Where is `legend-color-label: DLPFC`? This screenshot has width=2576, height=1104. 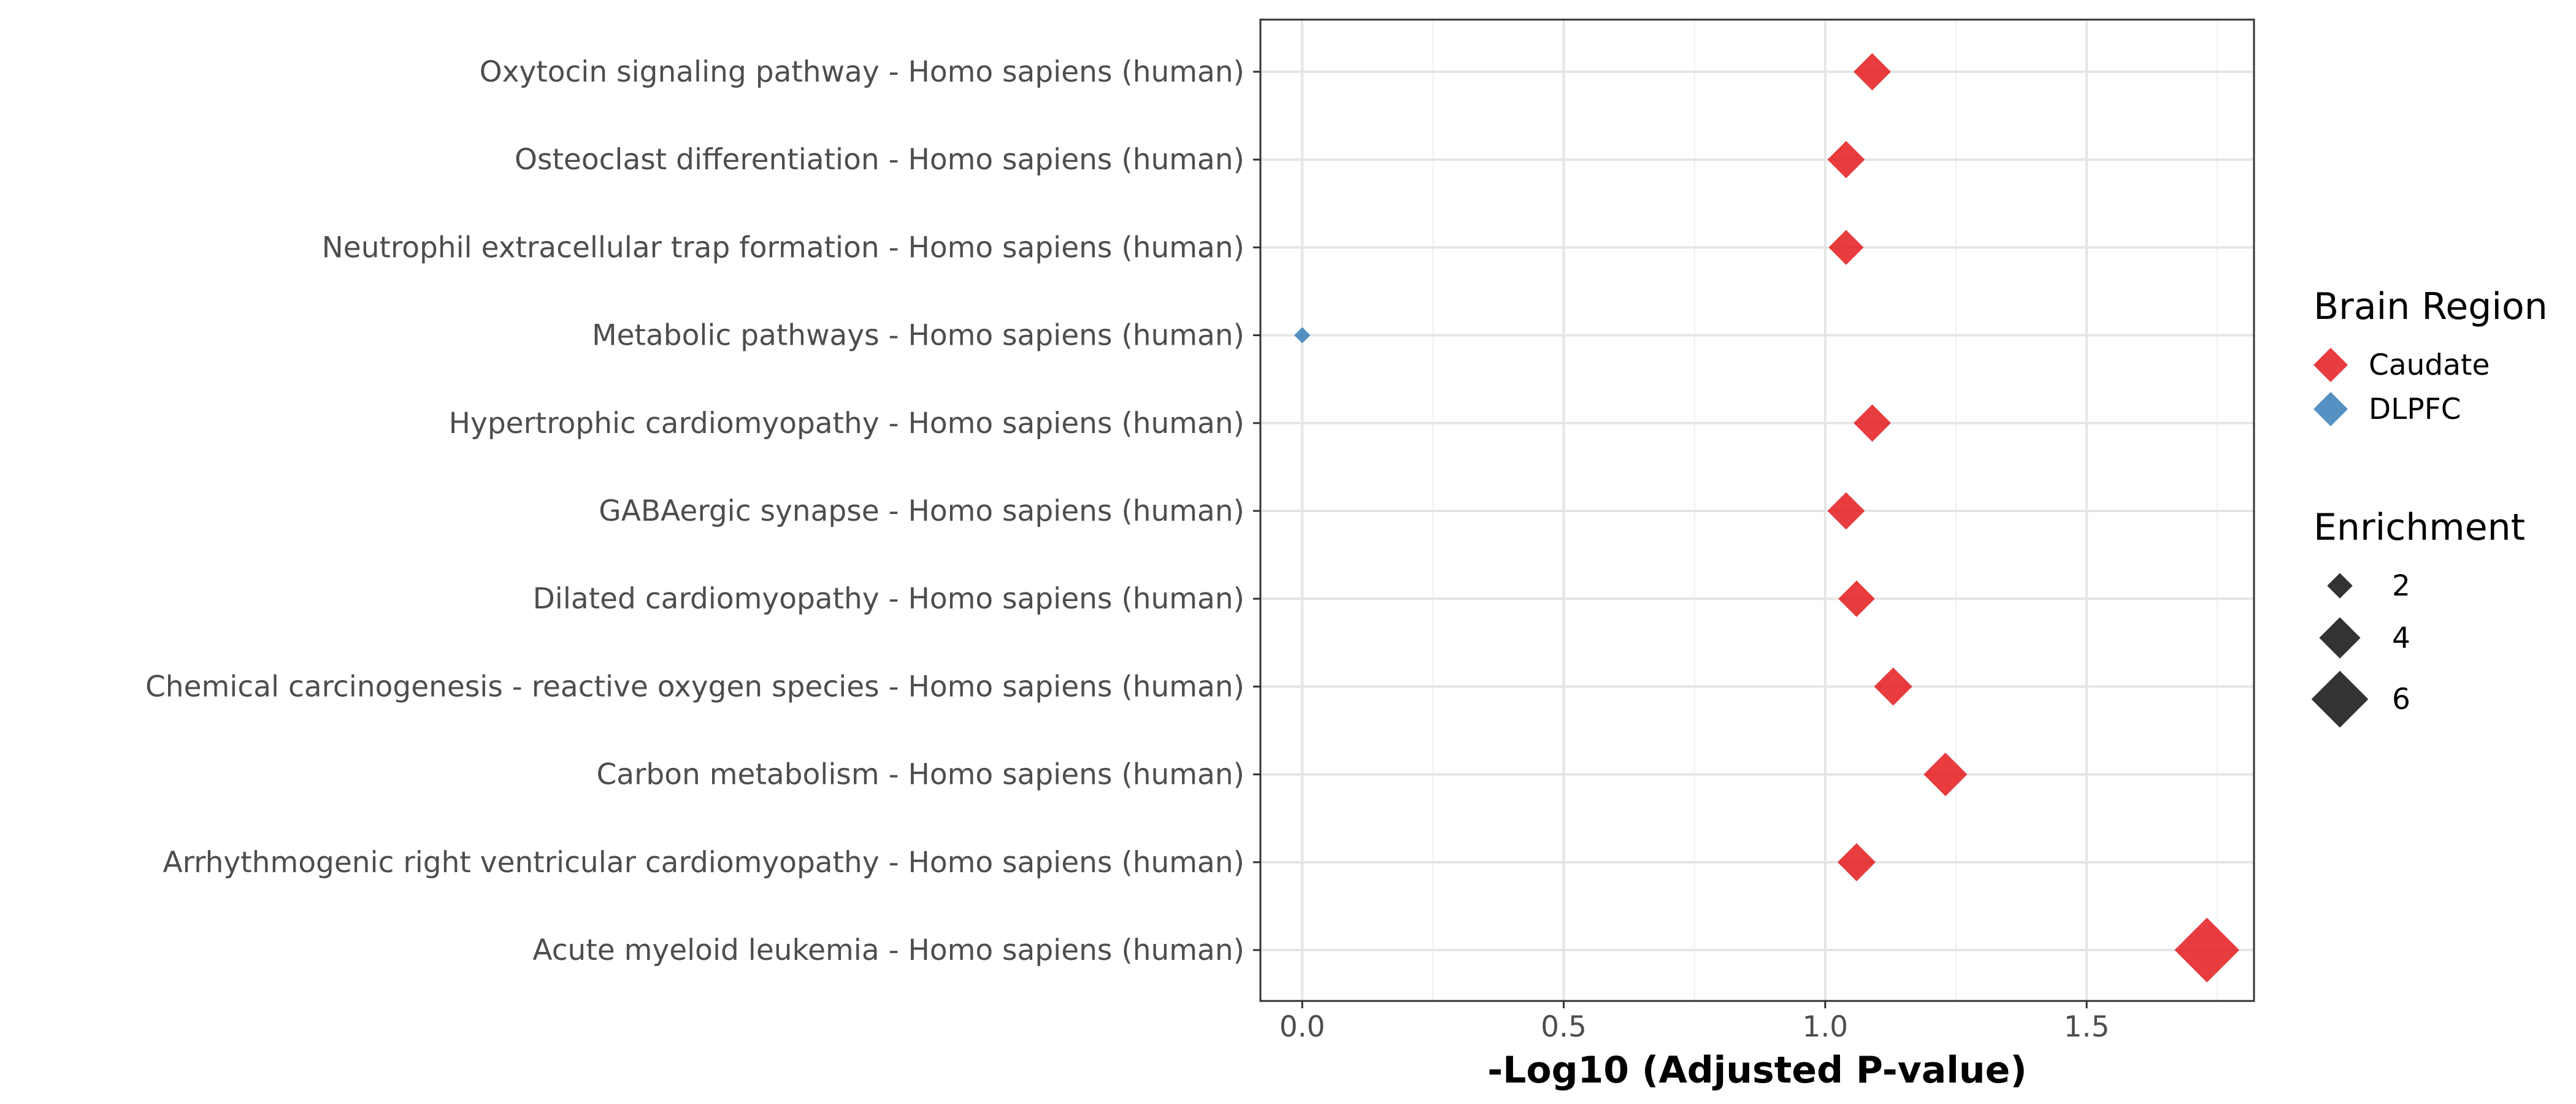 legend-color-label: DLPFC is located at coordinates (2415, 409).